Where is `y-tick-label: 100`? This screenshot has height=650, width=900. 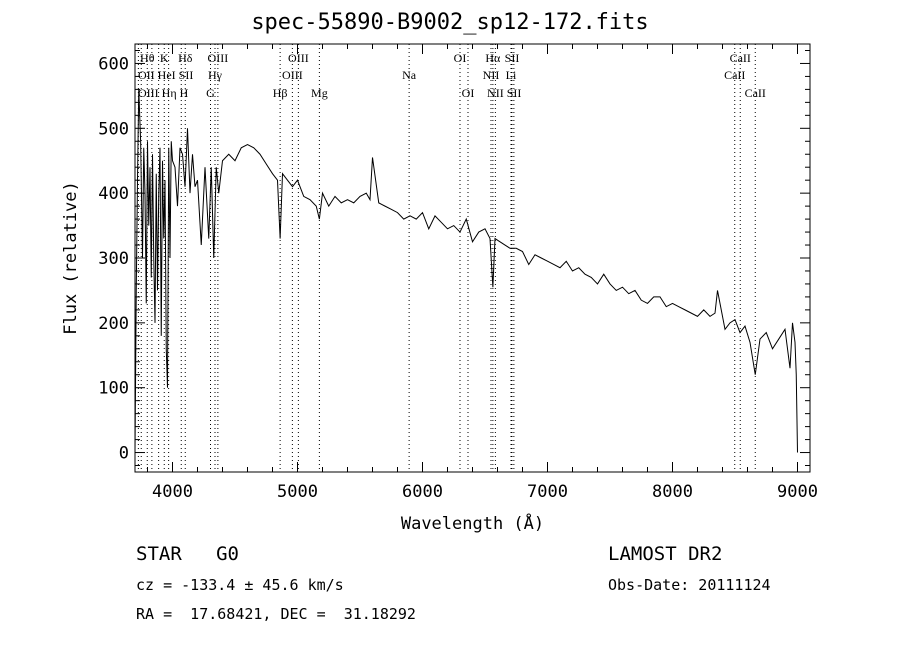
y-tick-label: 100 is located at coordinates (113, 389).